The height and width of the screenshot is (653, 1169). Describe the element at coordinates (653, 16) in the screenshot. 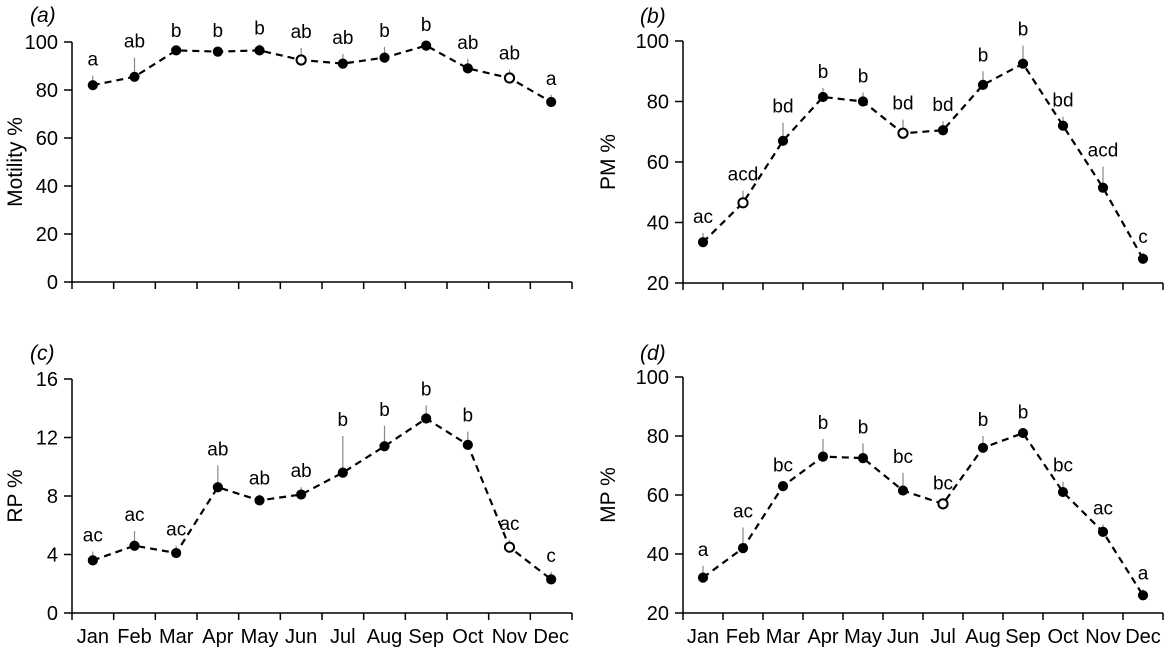

I see `panel-label: (b)` at that location.